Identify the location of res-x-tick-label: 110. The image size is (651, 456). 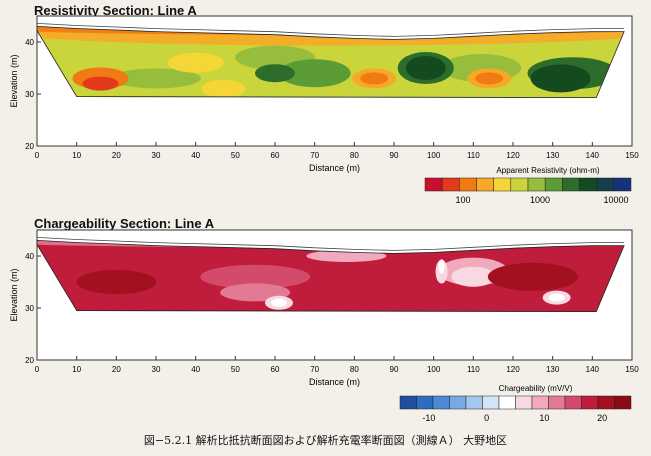
(473, 155).